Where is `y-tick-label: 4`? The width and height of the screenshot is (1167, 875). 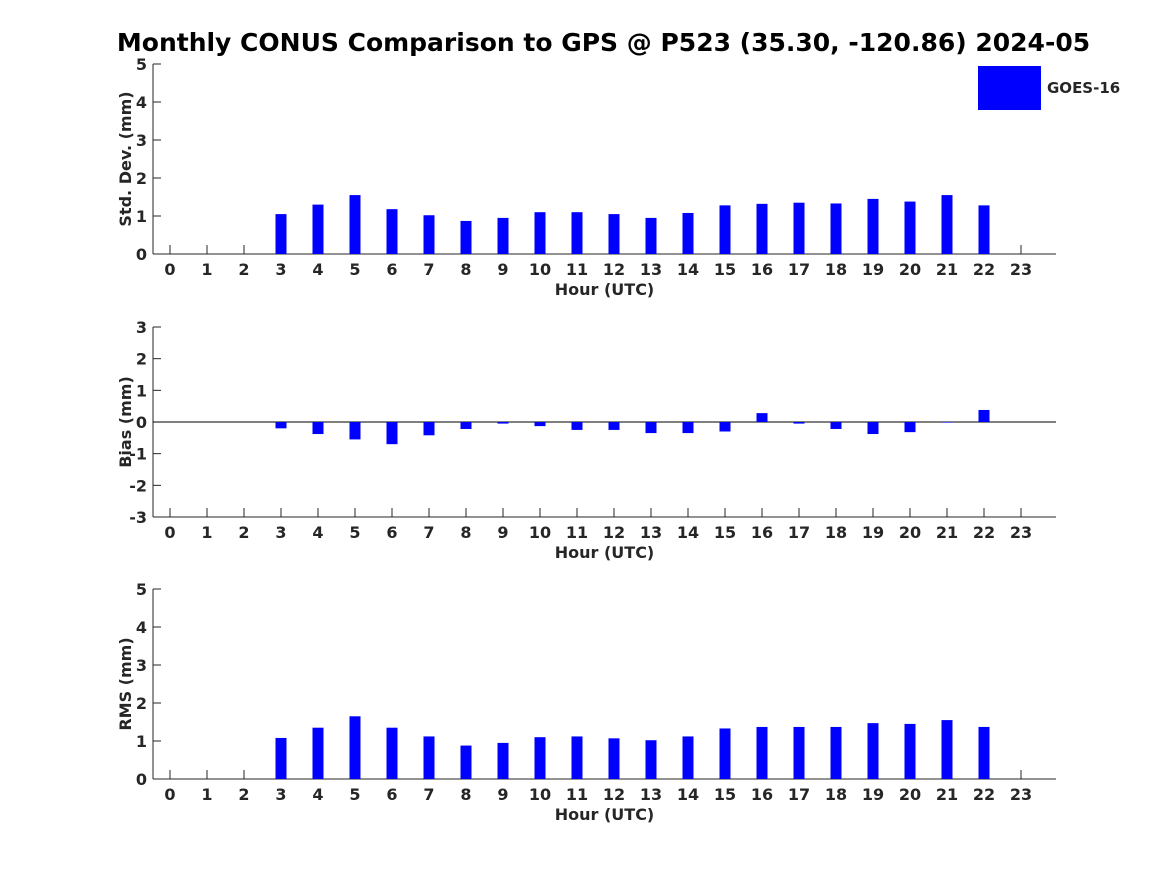 y-tick-label: 4 is located at coordinates (141, 627).